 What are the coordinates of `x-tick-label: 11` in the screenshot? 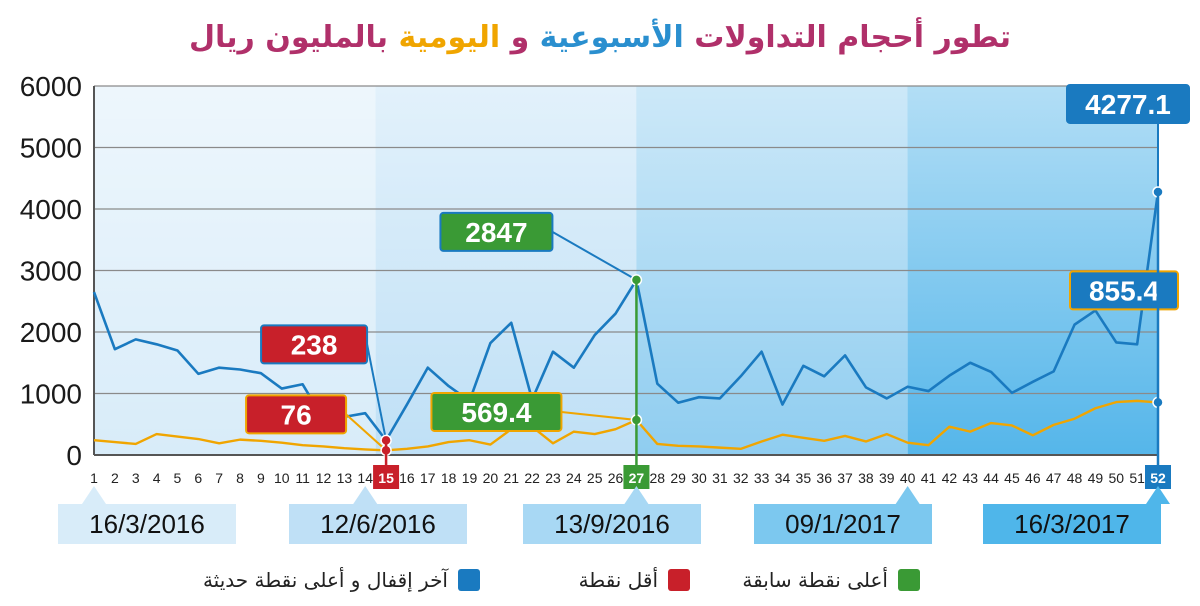 It's located at (302, 478).